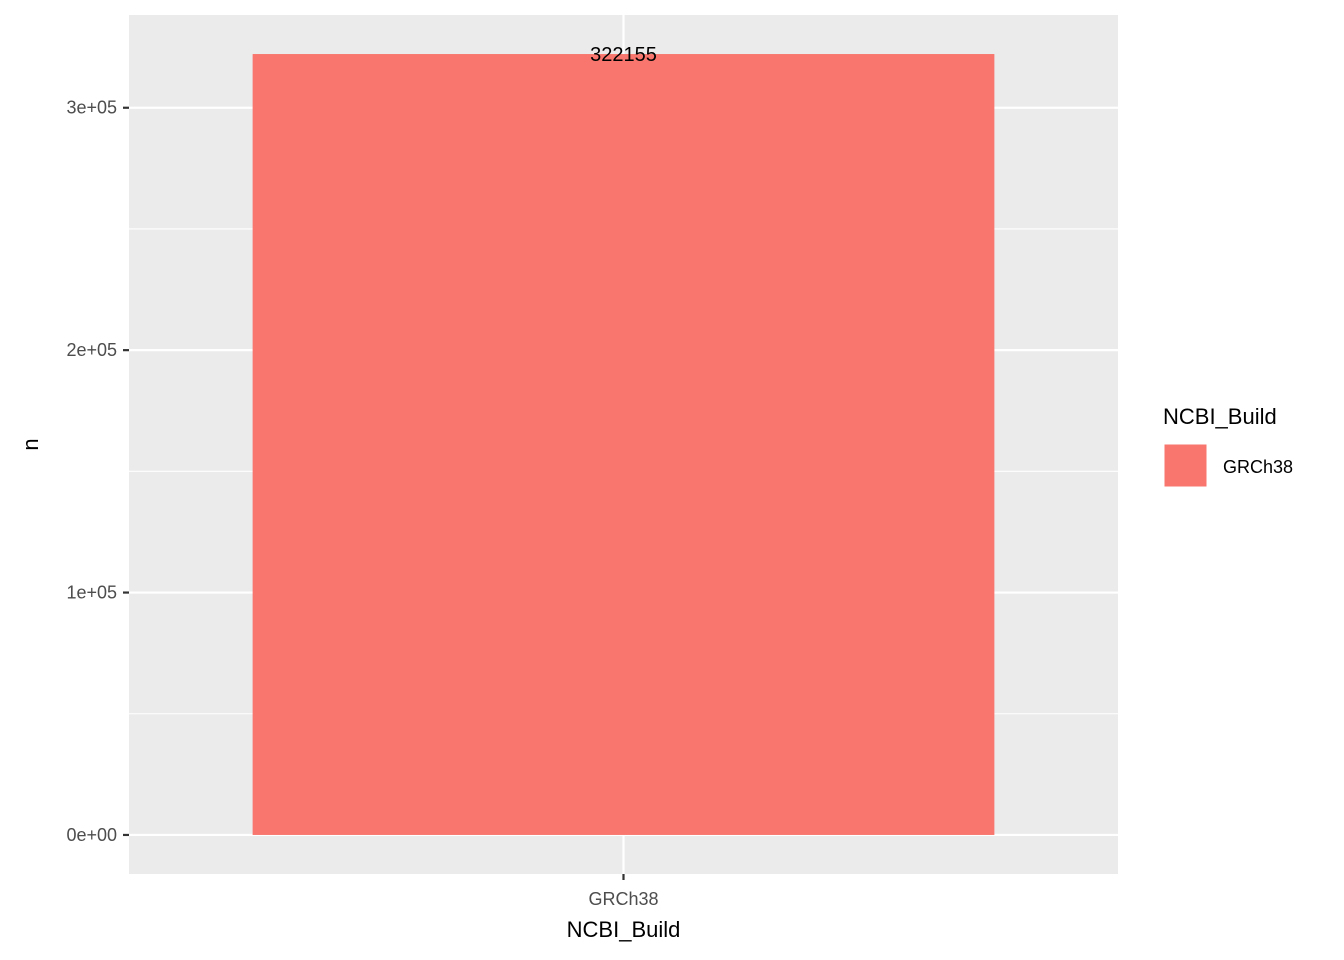 The width and height of the screenshot is (1344, 960). Describe the element at coordinates (1258, 467) in the screenshot. I see `legend-label: GRCh38` at that location.